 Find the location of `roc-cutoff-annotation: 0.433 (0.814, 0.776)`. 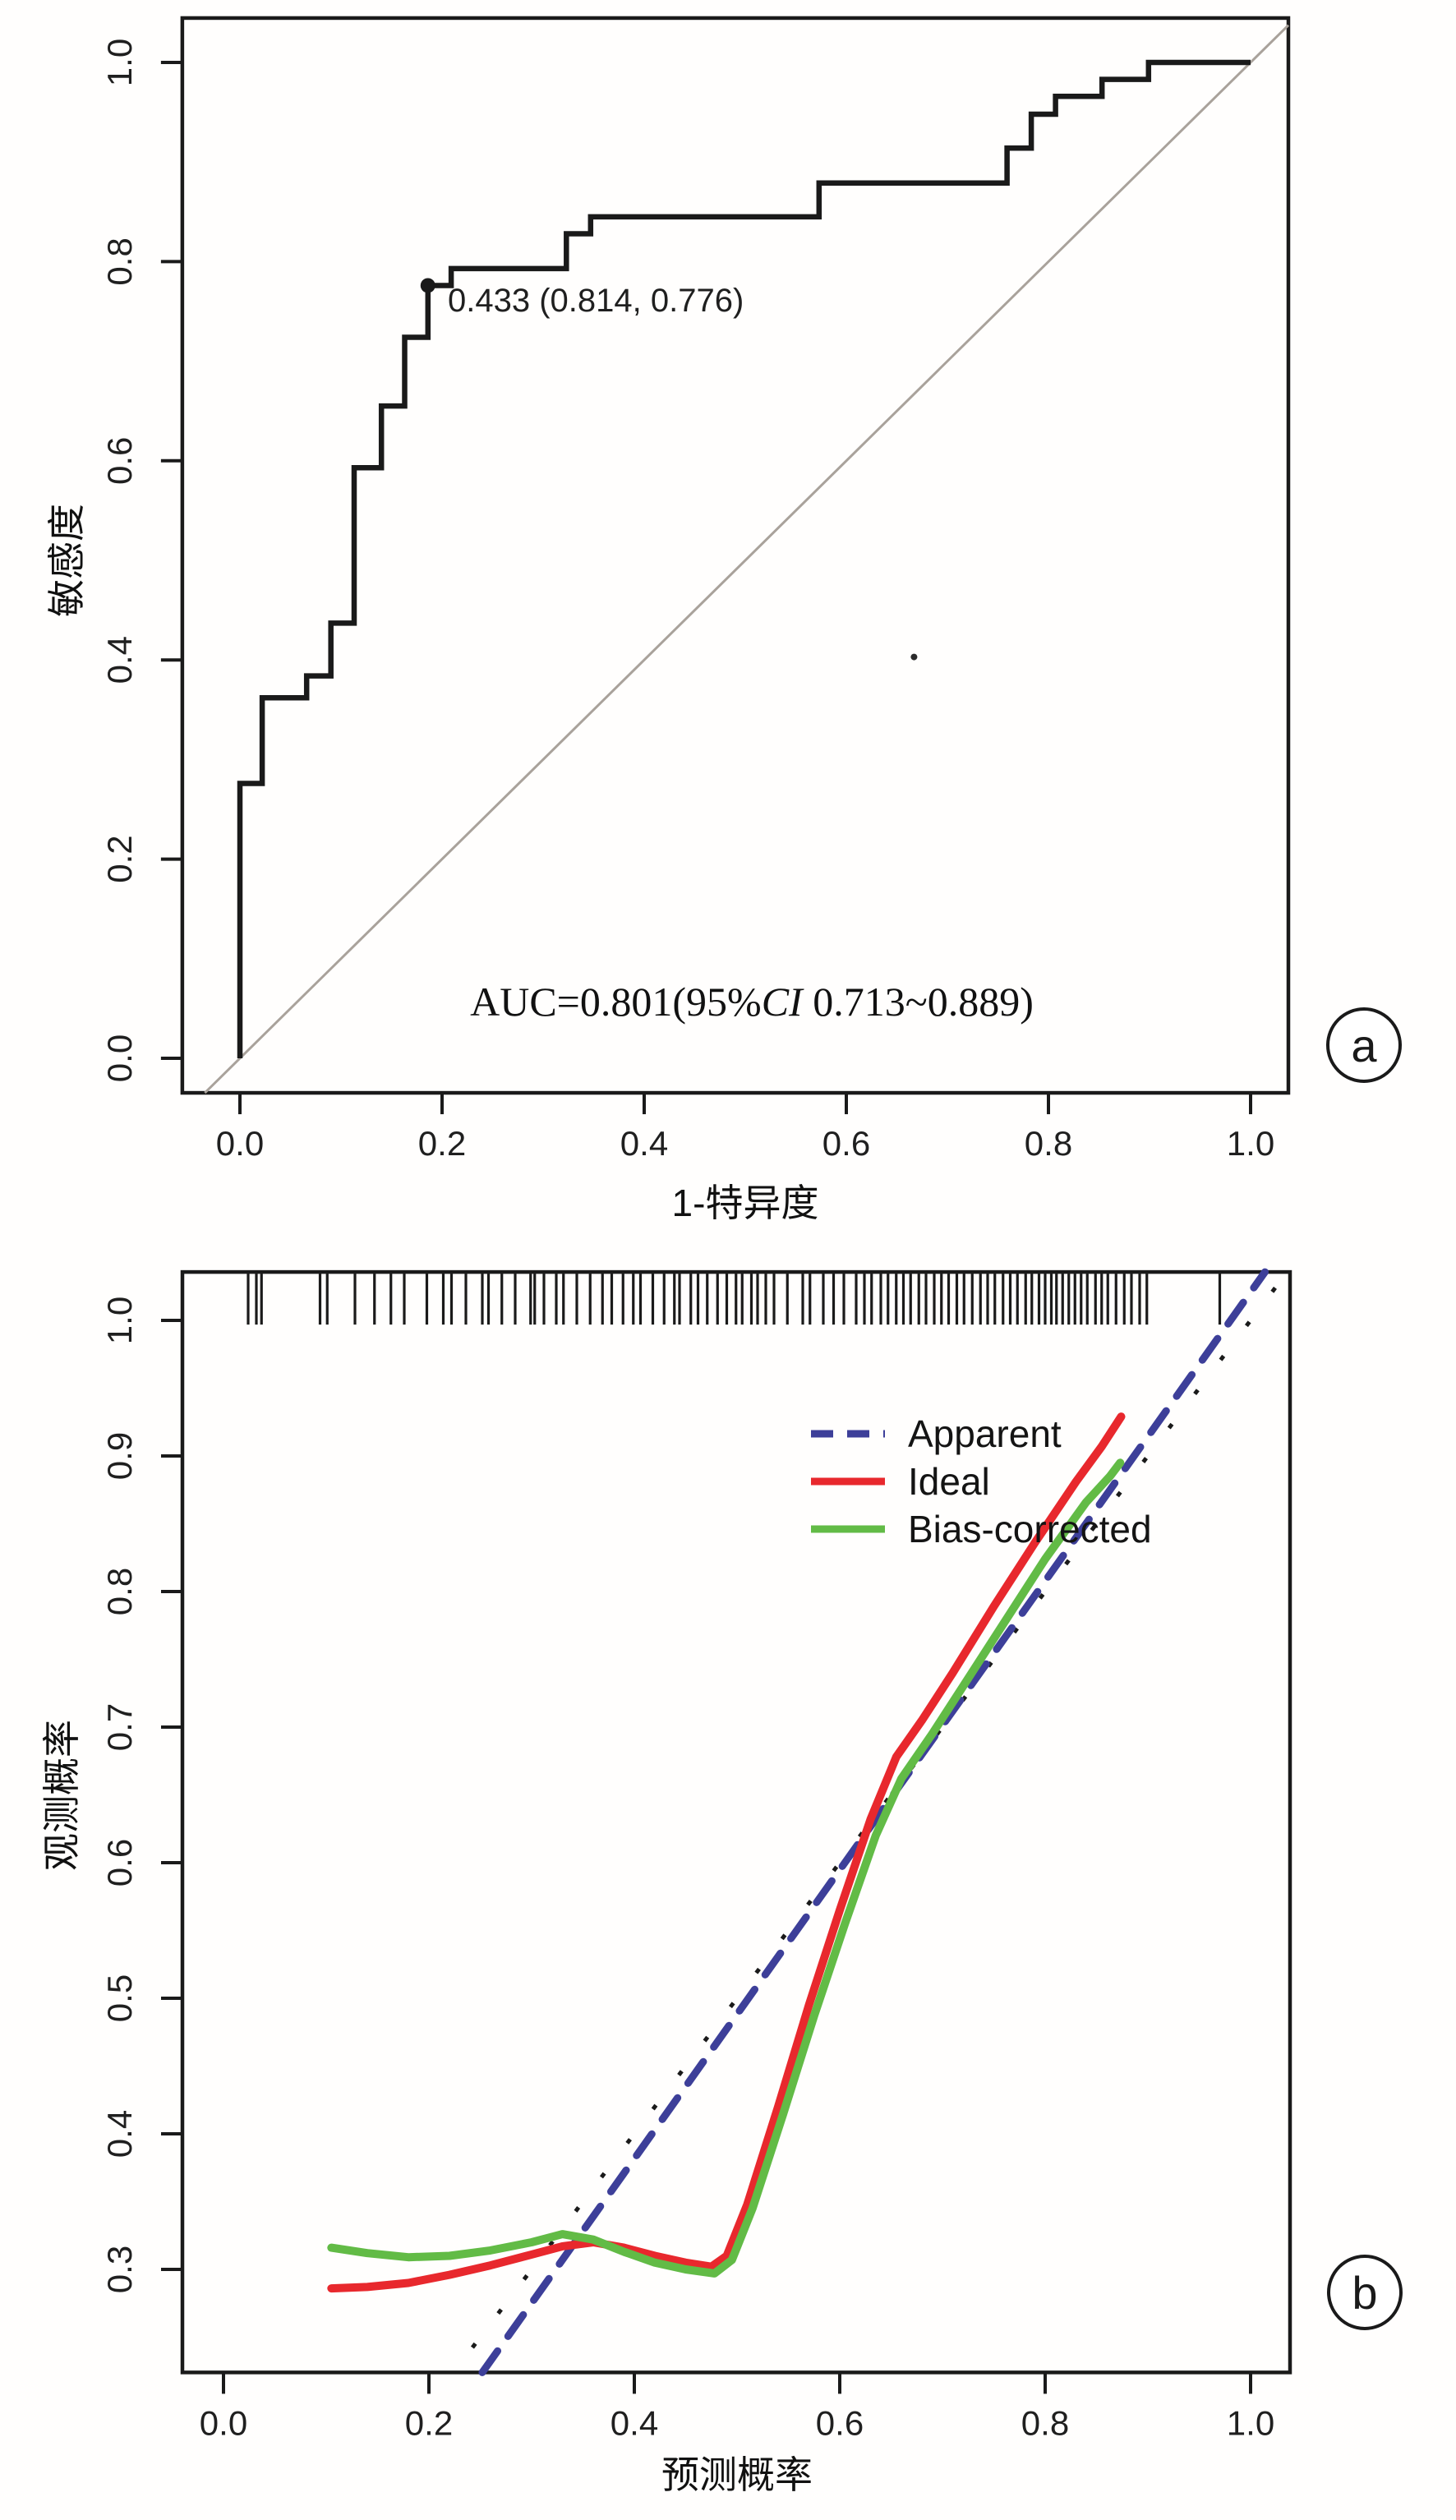

roc-cutoff-annotation: 0.433 (0.814, 0.776) is located at coordinates (596, 301).